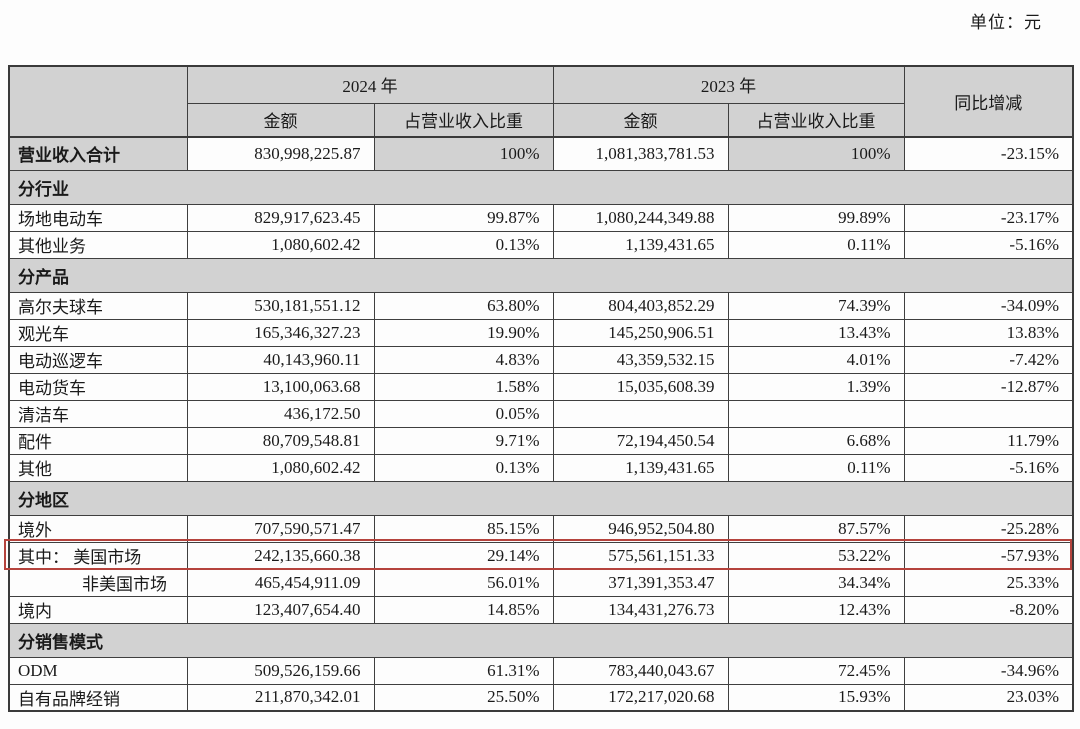 This screenshot has height=729, width=1080. I want to click on amount-2023: 1,081,383,781.53, so click(640, 153).